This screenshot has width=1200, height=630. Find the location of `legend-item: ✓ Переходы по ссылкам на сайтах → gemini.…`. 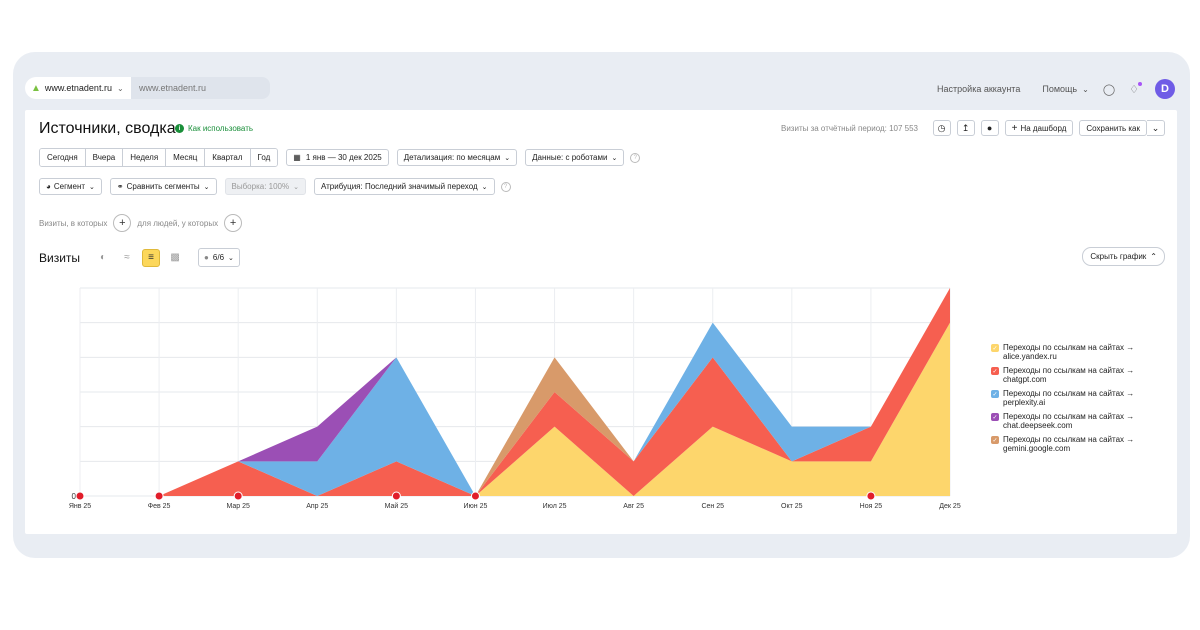

legend-item: ✓ Переходы по ссылкам на сайтах → gemini.… is located at coordinates (1067, 444).